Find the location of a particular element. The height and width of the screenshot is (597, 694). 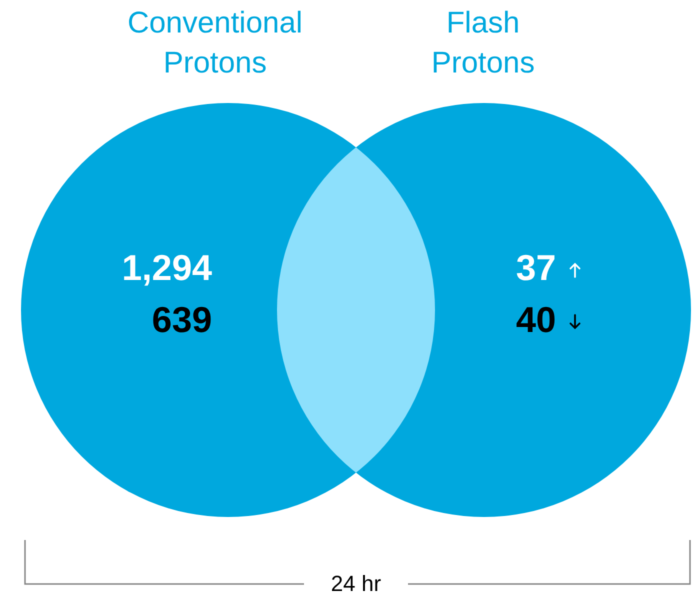

data-label: 37 is located at coordinates (536, 267).